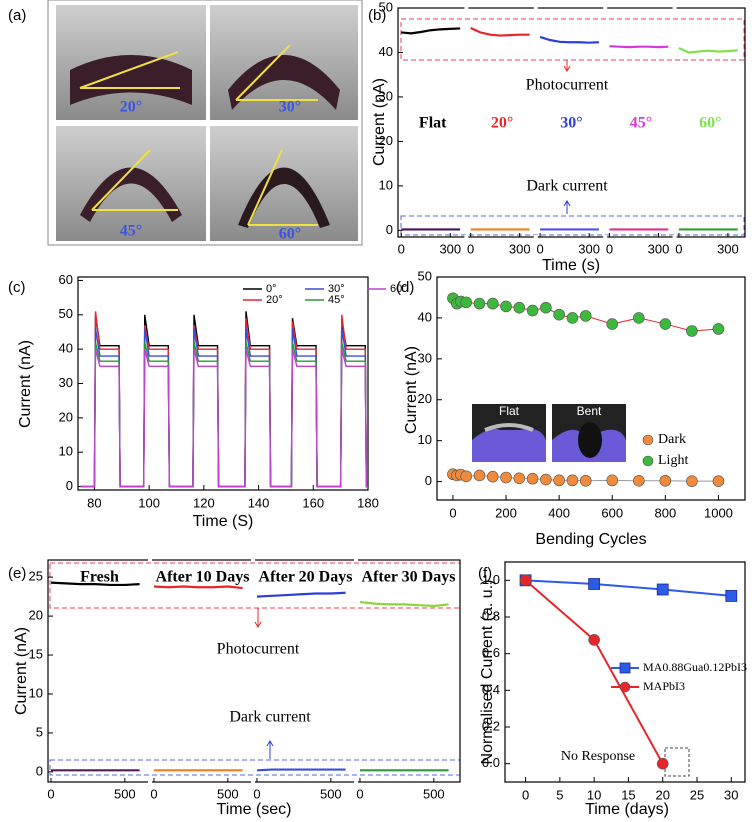 This screenshot has width=752, height=822. What do you see at coordinates (270, 717) in the screenshot?
I see `annotation: Dark current` at bounding box center [270, 717].